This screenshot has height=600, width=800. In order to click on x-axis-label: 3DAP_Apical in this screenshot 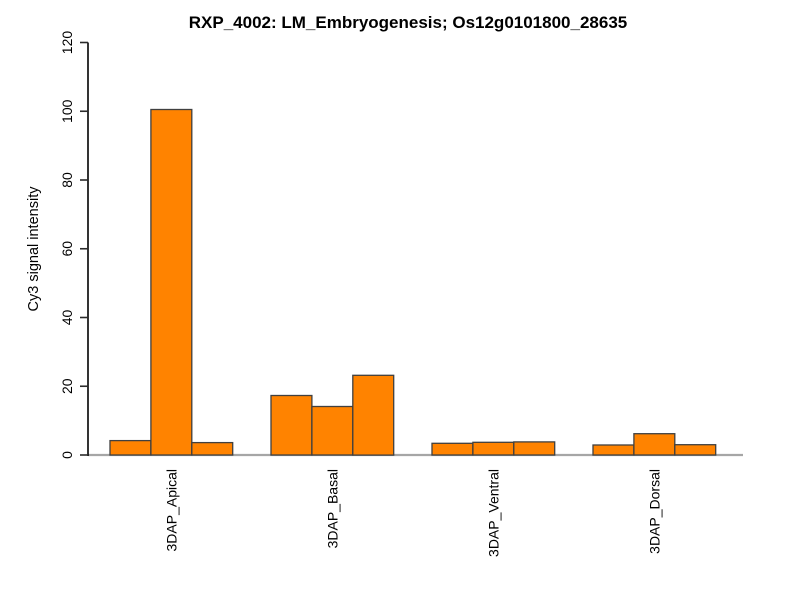, I will do `click(171, 510)`.